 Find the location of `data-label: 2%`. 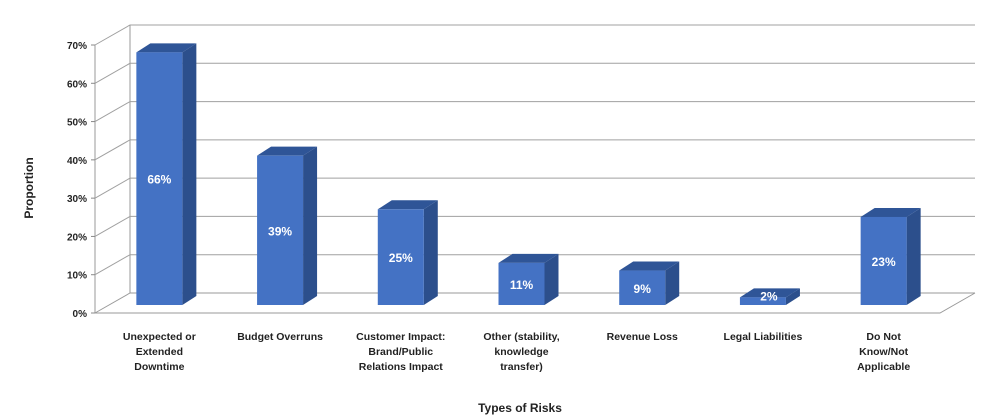

data-label: 2% is located at coordinates (769, 297).